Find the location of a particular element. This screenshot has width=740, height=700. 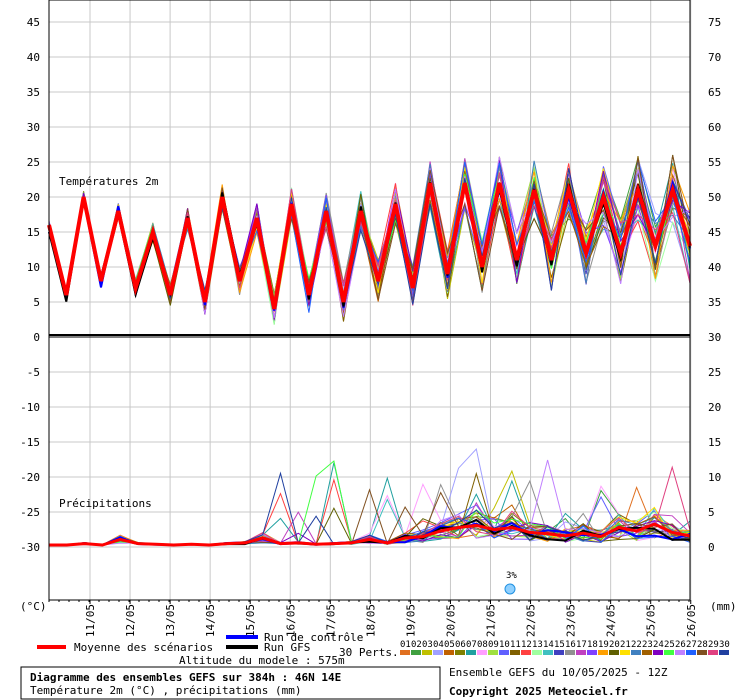

legend-mean-label: Moyenne des scénarios is located at coordinates (143, 647).